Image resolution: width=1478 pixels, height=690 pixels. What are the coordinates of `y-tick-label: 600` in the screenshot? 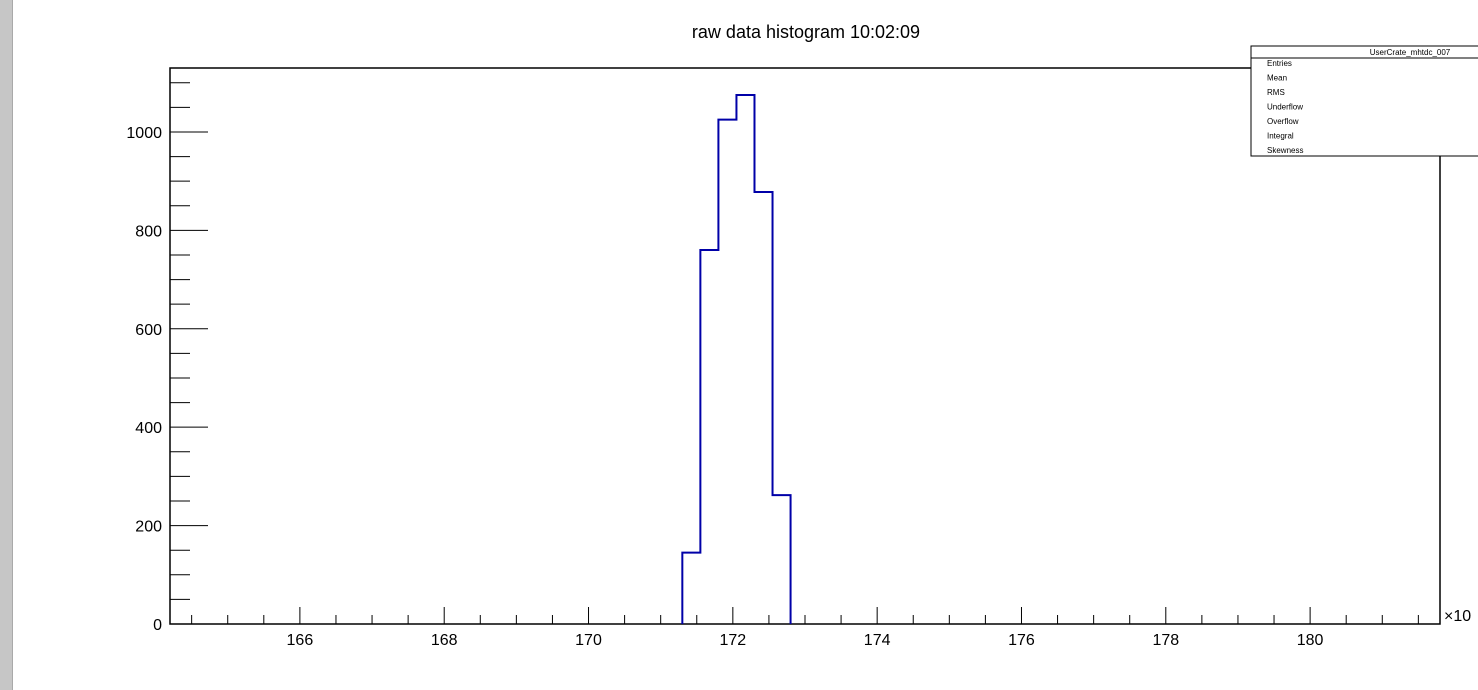 It's located at (148, 330).